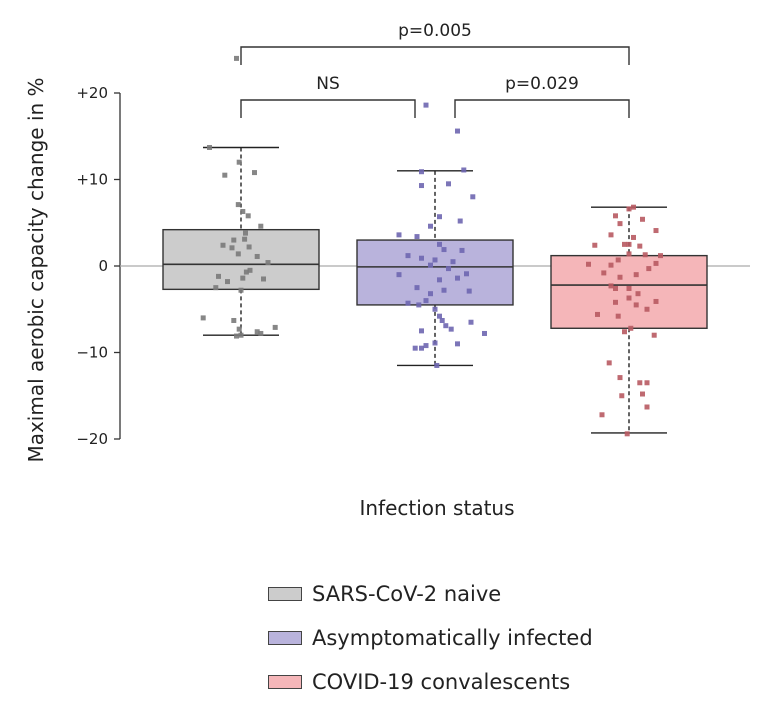  I want to click on y-tick-label: +10, so click(92, 180).